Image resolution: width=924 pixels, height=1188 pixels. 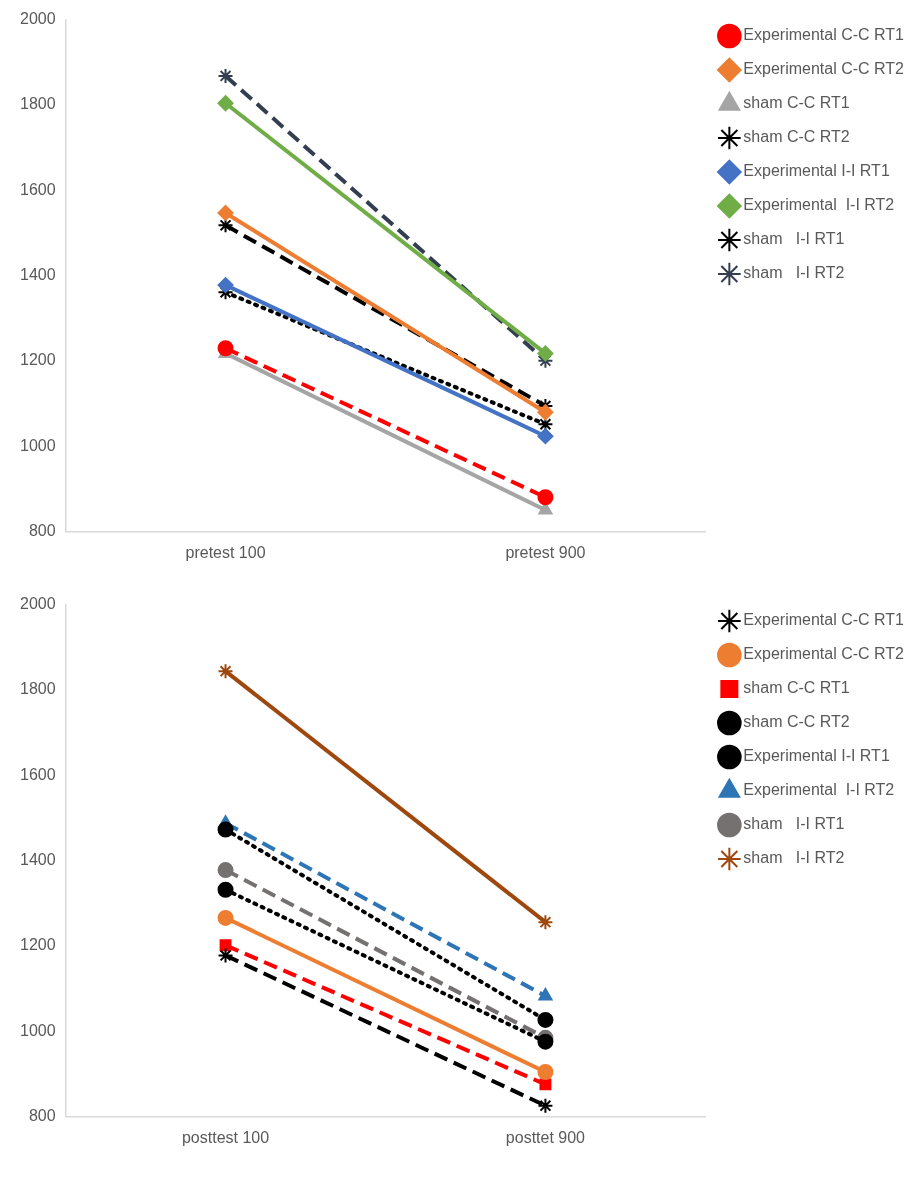 What do you see at coordinates (545, 552) in the screenshot?
I see `x-tick-label: pretest 900` at bounding box center [545, 552].